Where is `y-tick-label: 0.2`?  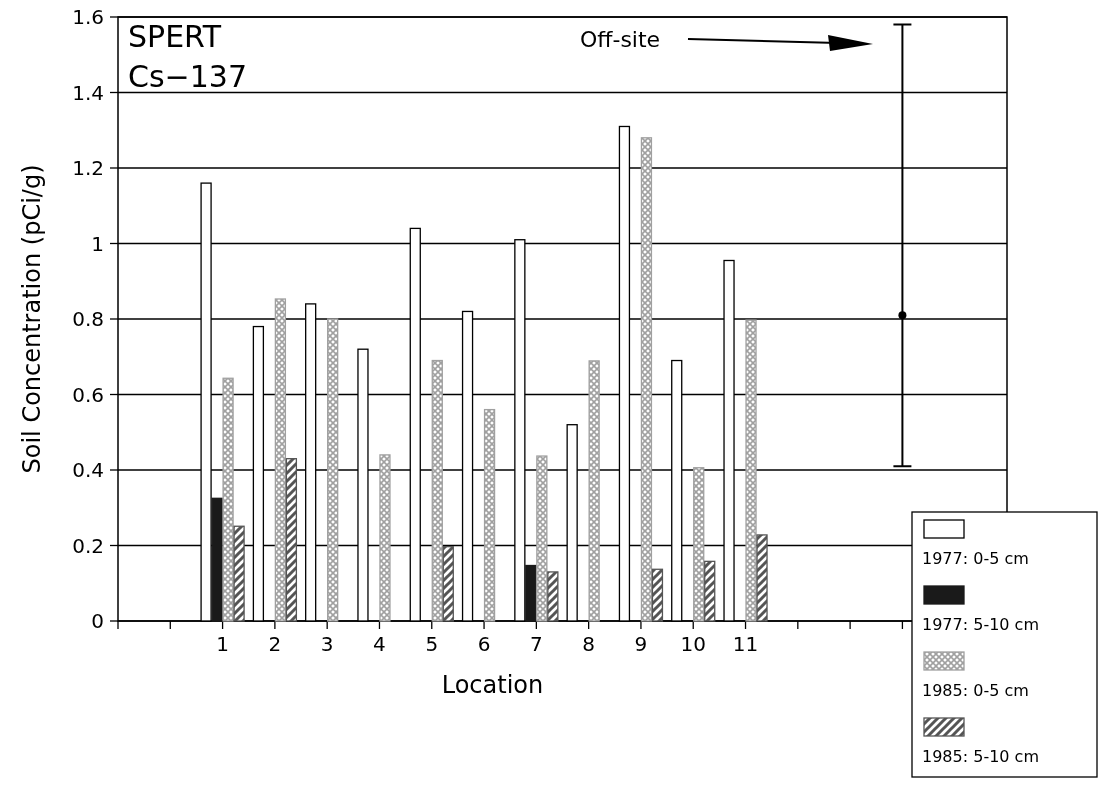
y-tick-label: 0.2 is located at coordinates (88, 545).